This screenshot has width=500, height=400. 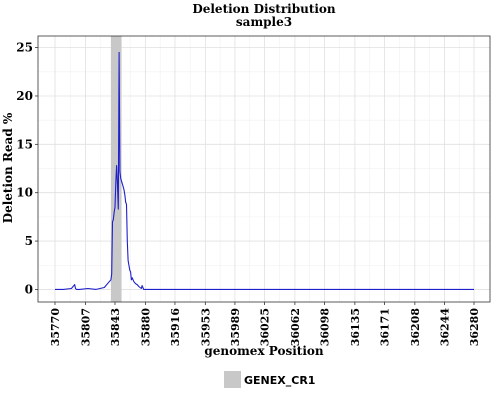 What do you see at coordinates (24, 193) in the screenshot?
I see `y-tick-label: 10` at bounding box center [24, 193].